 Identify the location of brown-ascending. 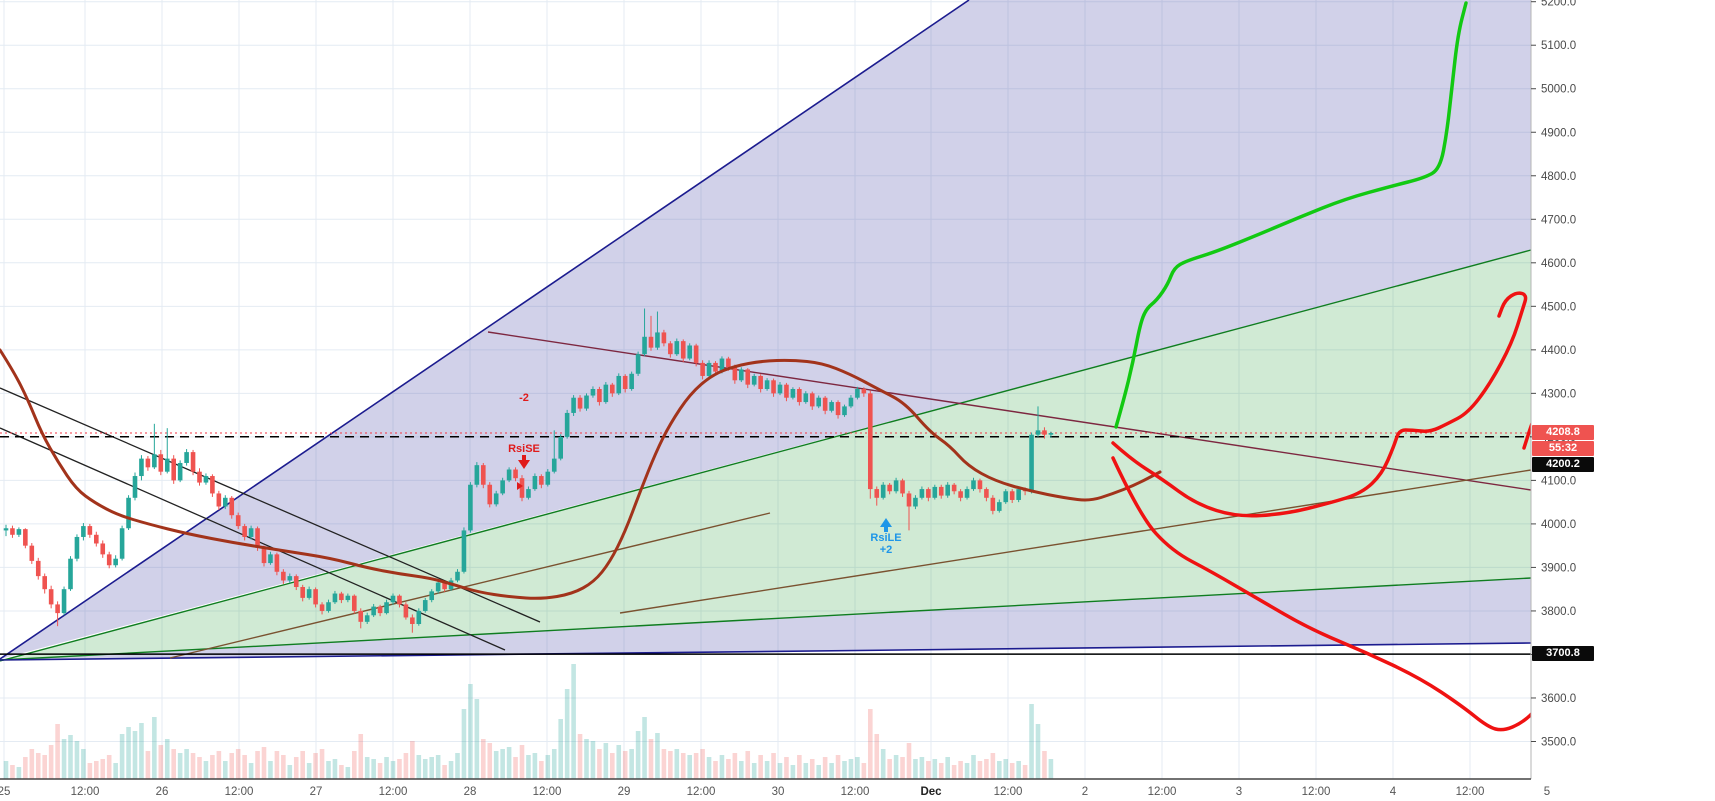
(1075, 541).